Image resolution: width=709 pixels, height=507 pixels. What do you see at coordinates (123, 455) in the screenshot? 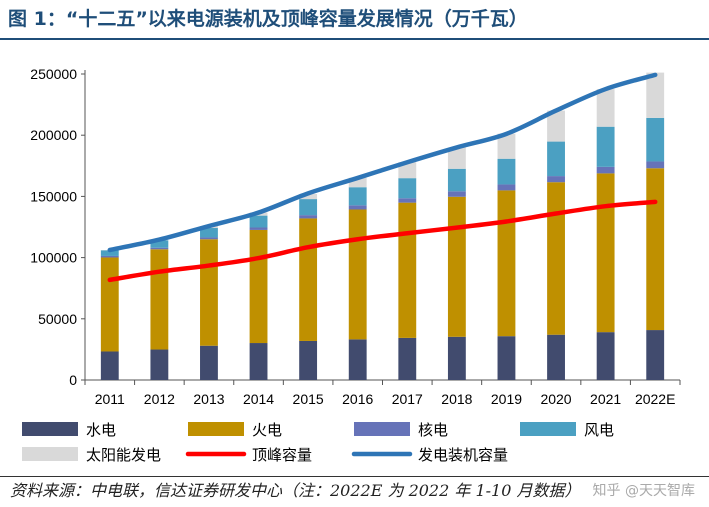
I see `legend-label-5: 太阳能发电` at bounding box center [123, 455].